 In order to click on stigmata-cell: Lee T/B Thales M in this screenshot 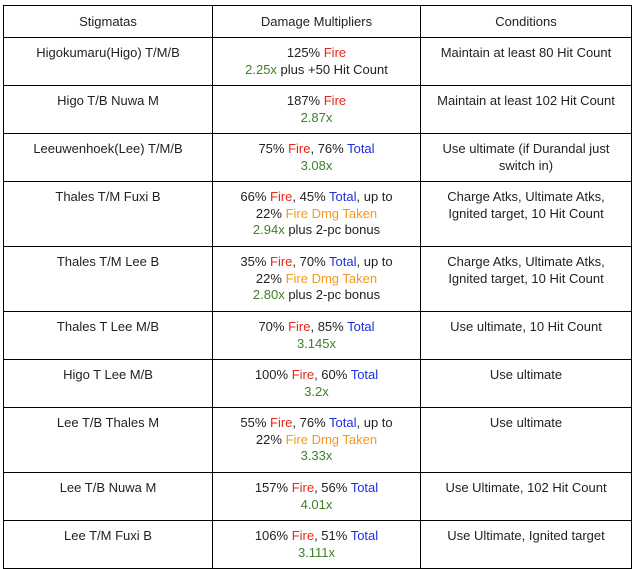, I will do `click(108, 440)`.